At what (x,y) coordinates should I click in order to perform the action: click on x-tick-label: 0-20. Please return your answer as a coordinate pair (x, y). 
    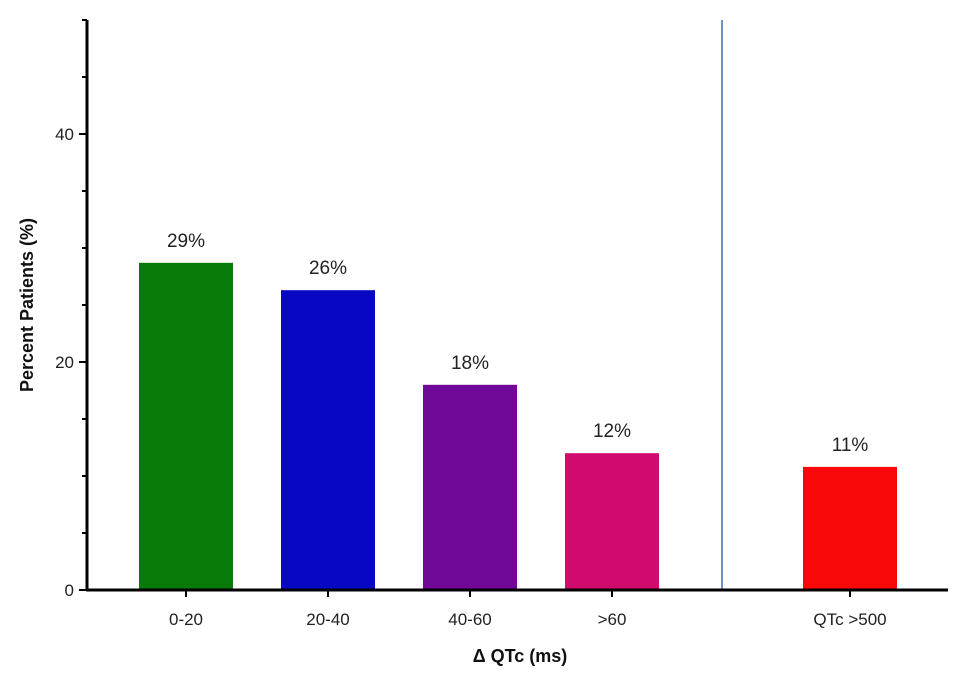
    Looking at the image, I should click on (186, 619).